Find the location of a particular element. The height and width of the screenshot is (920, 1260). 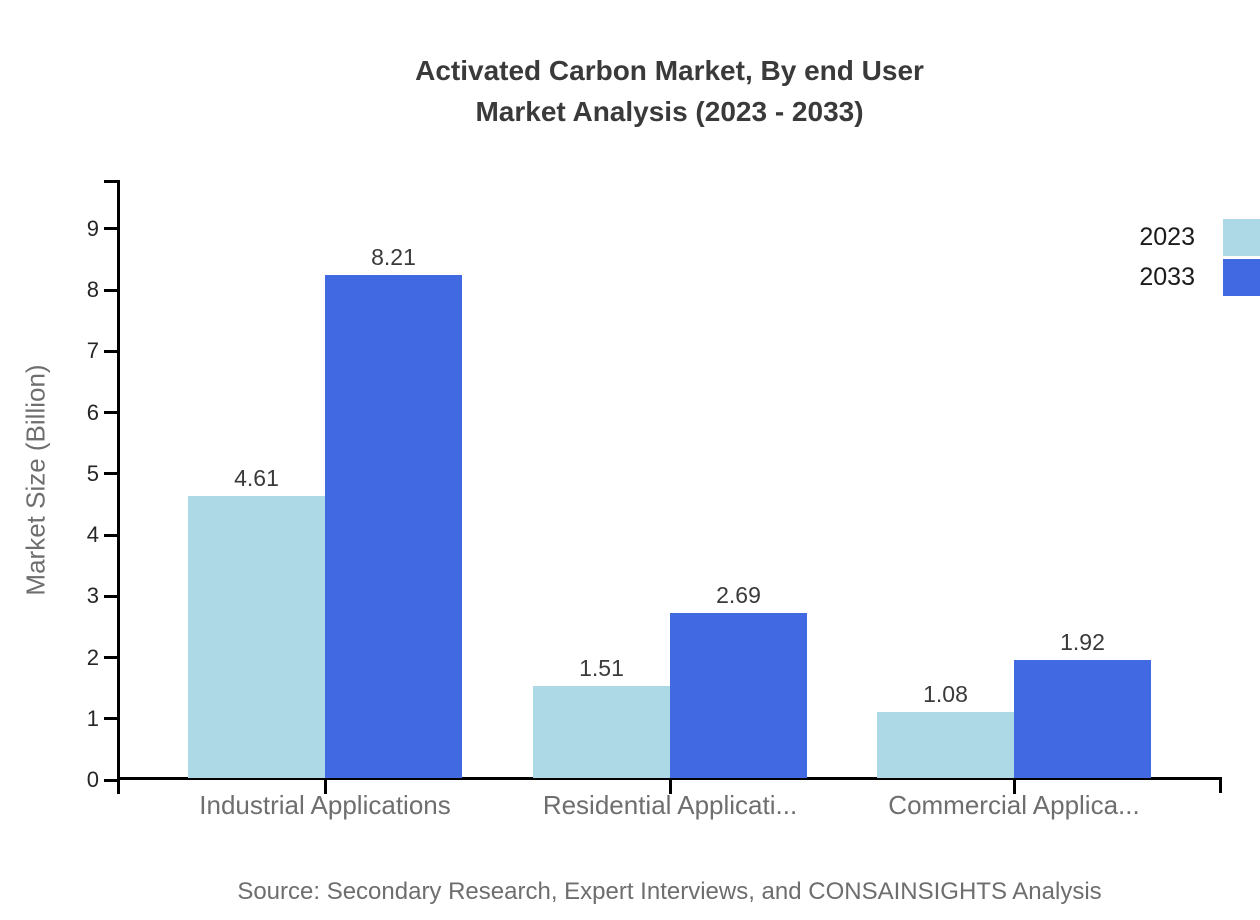

bar-value-label: 2.69 is located at coordinates (738, 595).